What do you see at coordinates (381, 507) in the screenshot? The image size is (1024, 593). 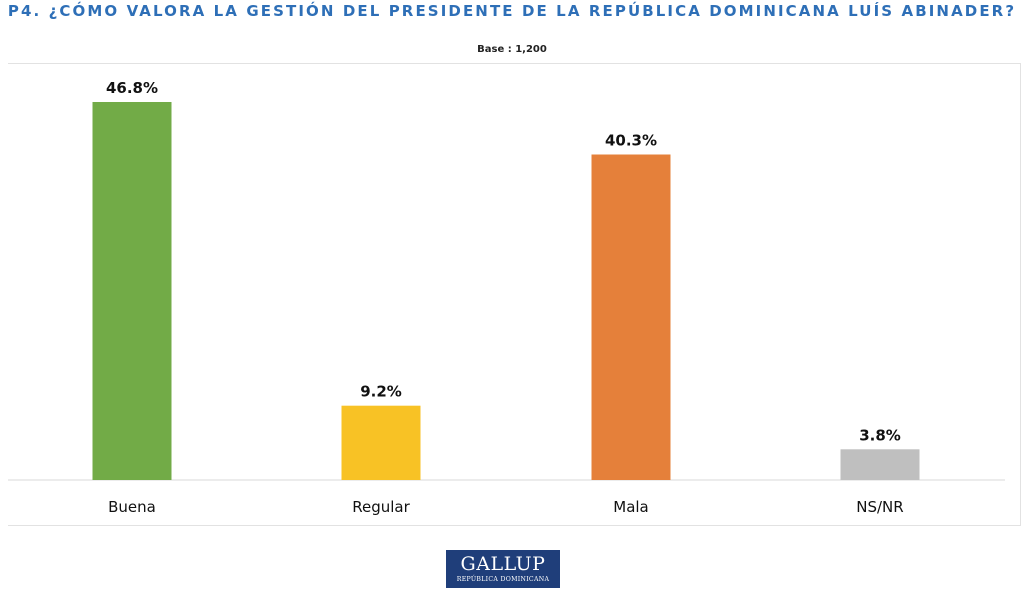 I see `category-label-regular: Regular` at bounding box center [381, 507].